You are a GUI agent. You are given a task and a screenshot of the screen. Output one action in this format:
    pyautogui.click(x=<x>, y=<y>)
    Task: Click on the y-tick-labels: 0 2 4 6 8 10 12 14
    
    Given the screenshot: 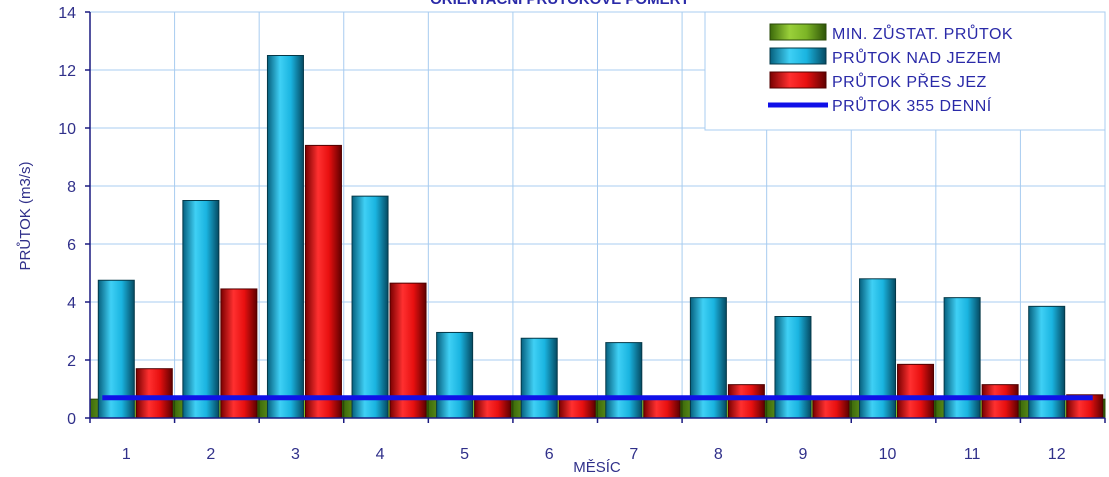 What is the action you would take?
    pyautogui.click(x=67, y=216)
    